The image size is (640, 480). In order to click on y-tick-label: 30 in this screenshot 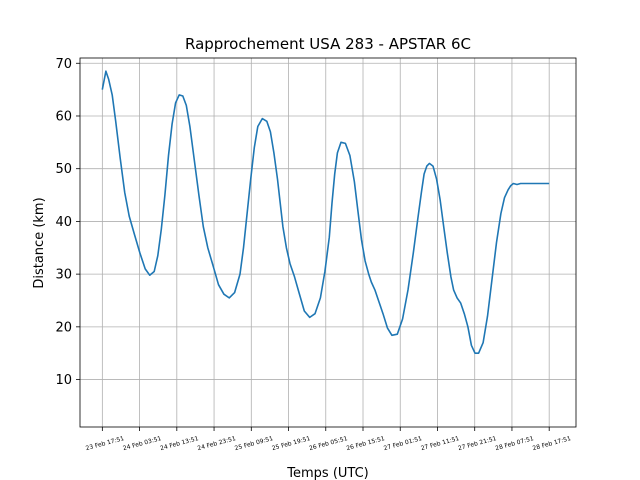, I will do `click(63, 275)`.